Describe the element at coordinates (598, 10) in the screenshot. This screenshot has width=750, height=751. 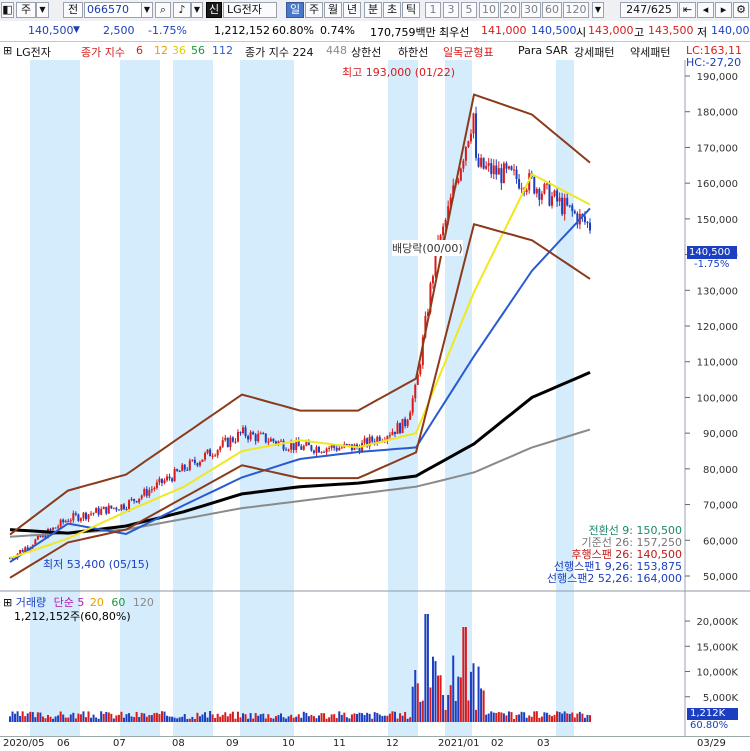
I see `interval-dropdown-icon: ▼` at that location.